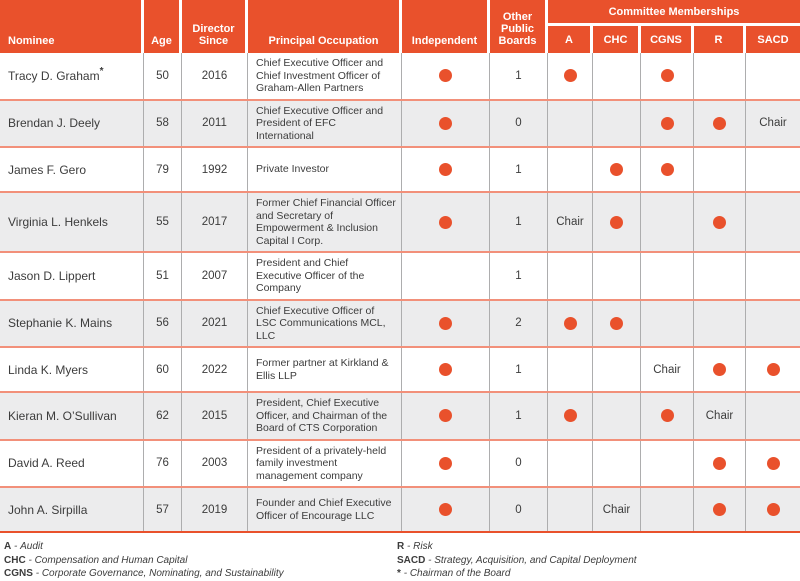 This screenshot has width=800, height=581. What do you see at coordinates (72, 416) in the screenshot?
I see `nominee-cell: Kieran M. O’Sullivan` at bounding box center [72, 416].